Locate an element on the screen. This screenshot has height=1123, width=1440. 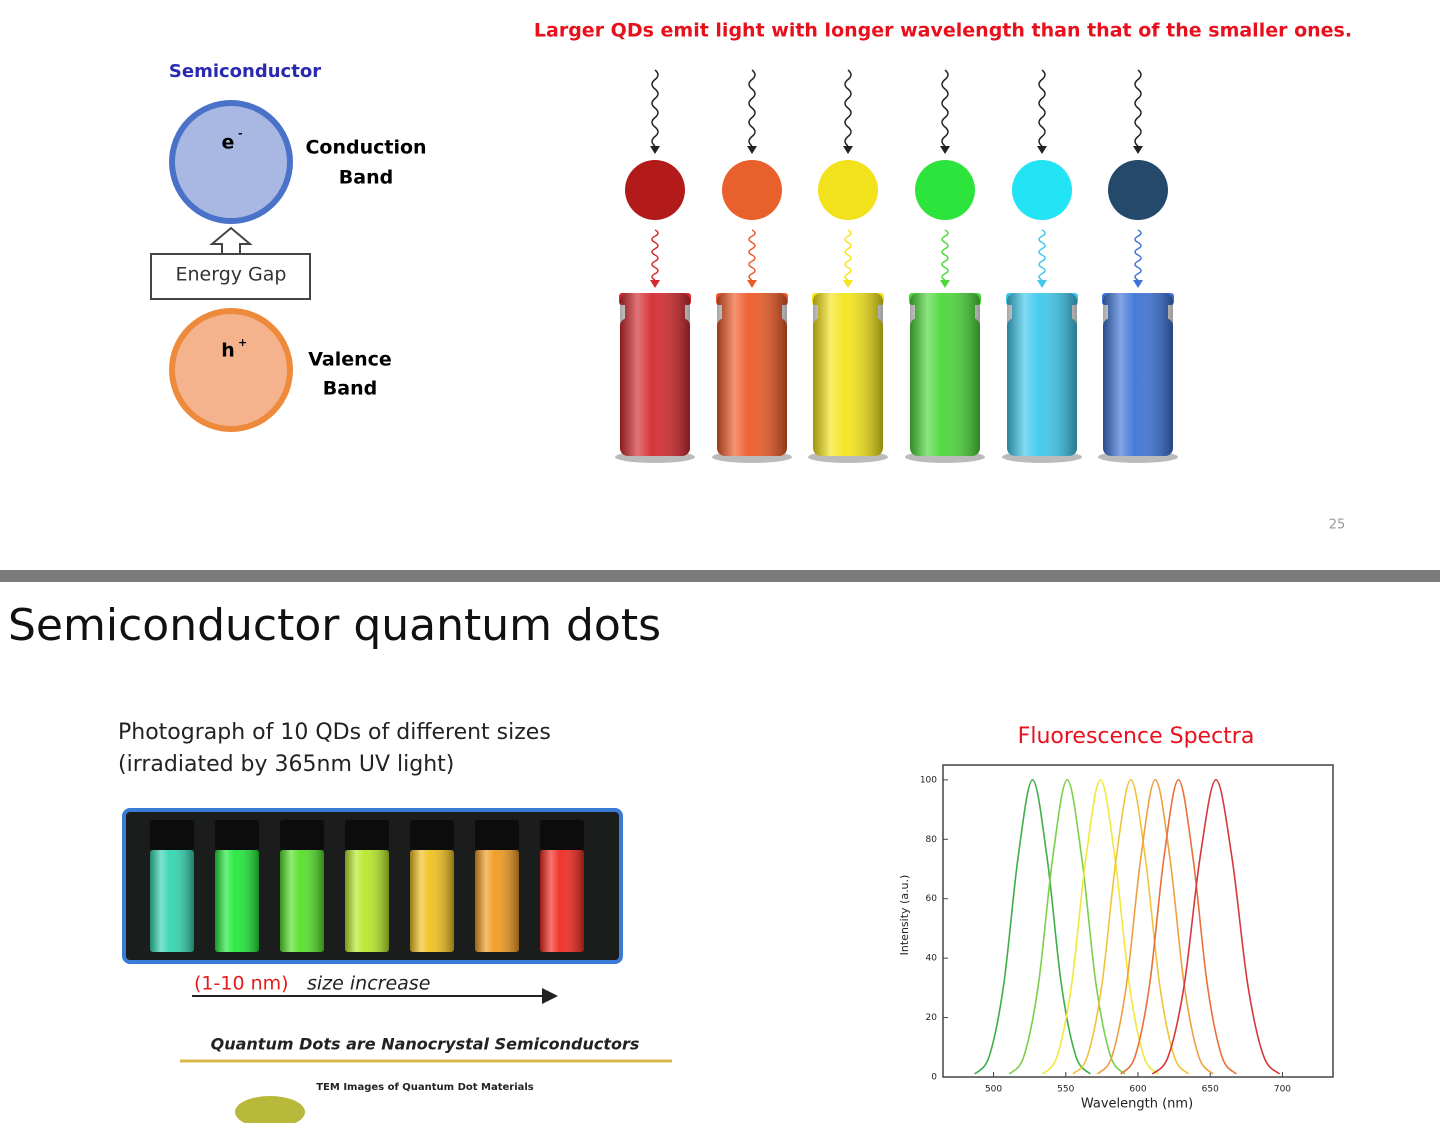
y-tick-label: 40 is located at coordinates (932, 959).